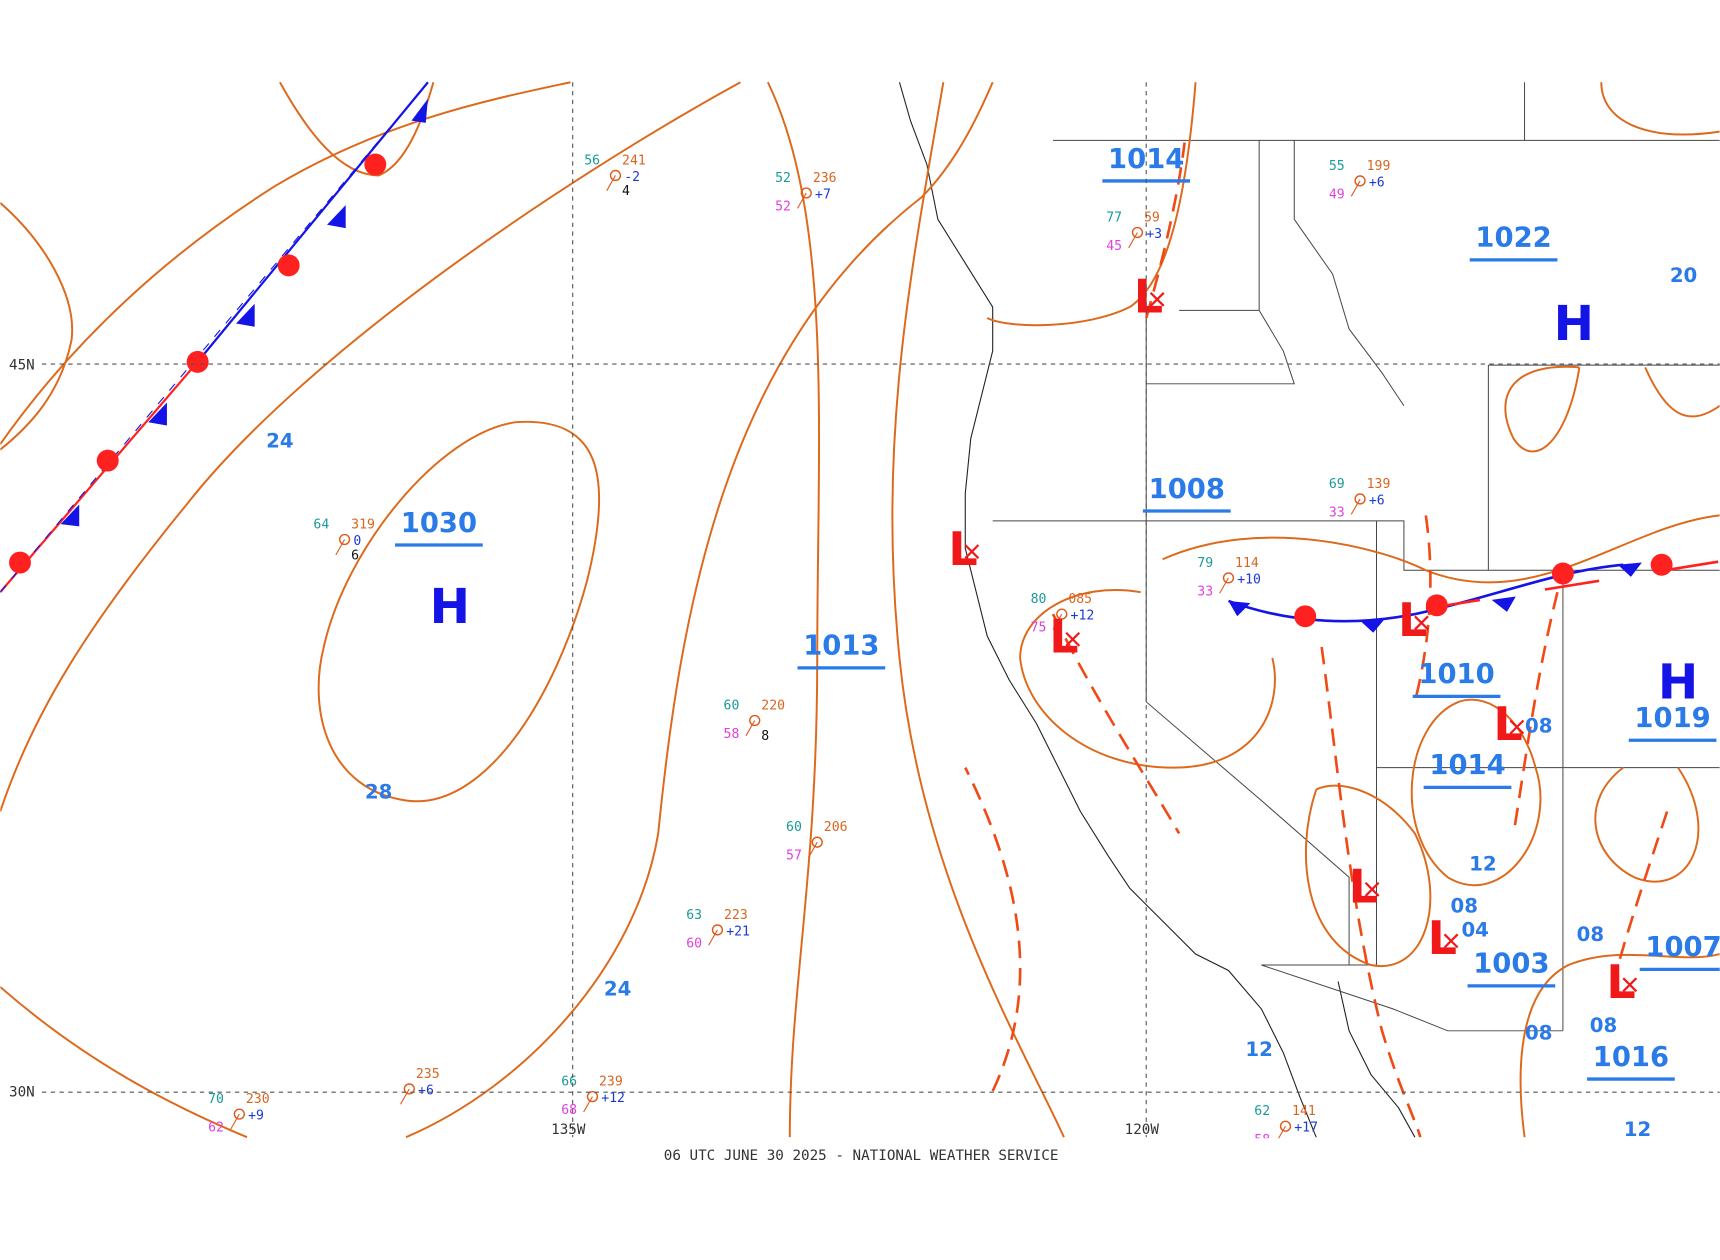 The image size is (1720, 1260). Describe the element at coordinates (773, 706) in the screenshot. I see `station-pressure: 220` at that location.